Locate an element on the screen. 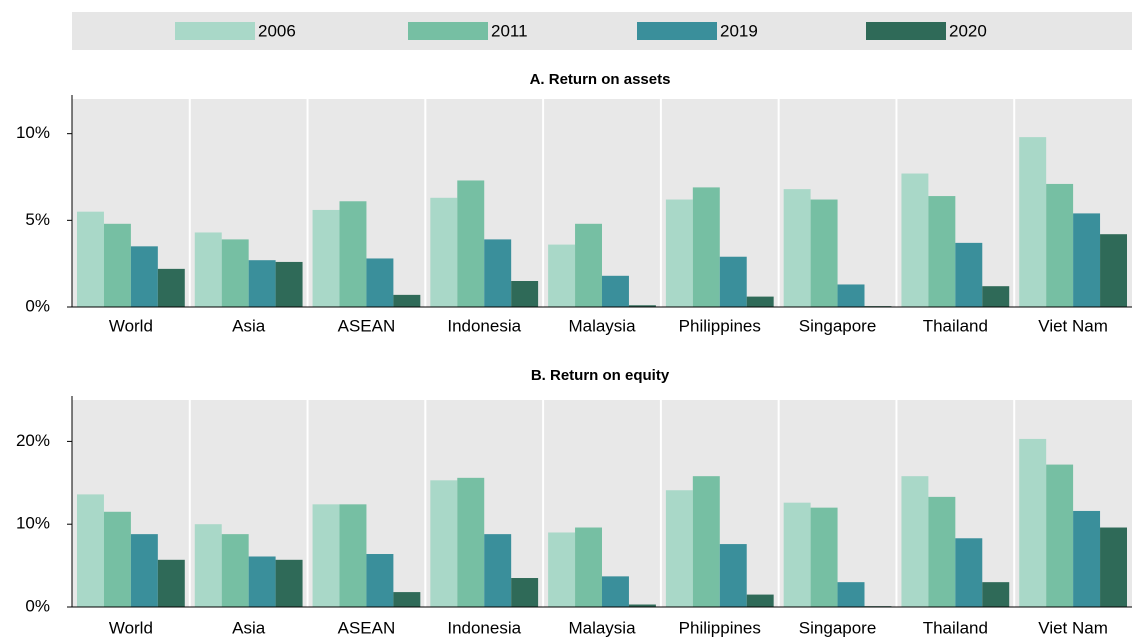  y-tick-label: 20% is located at coordinates (33, 440).